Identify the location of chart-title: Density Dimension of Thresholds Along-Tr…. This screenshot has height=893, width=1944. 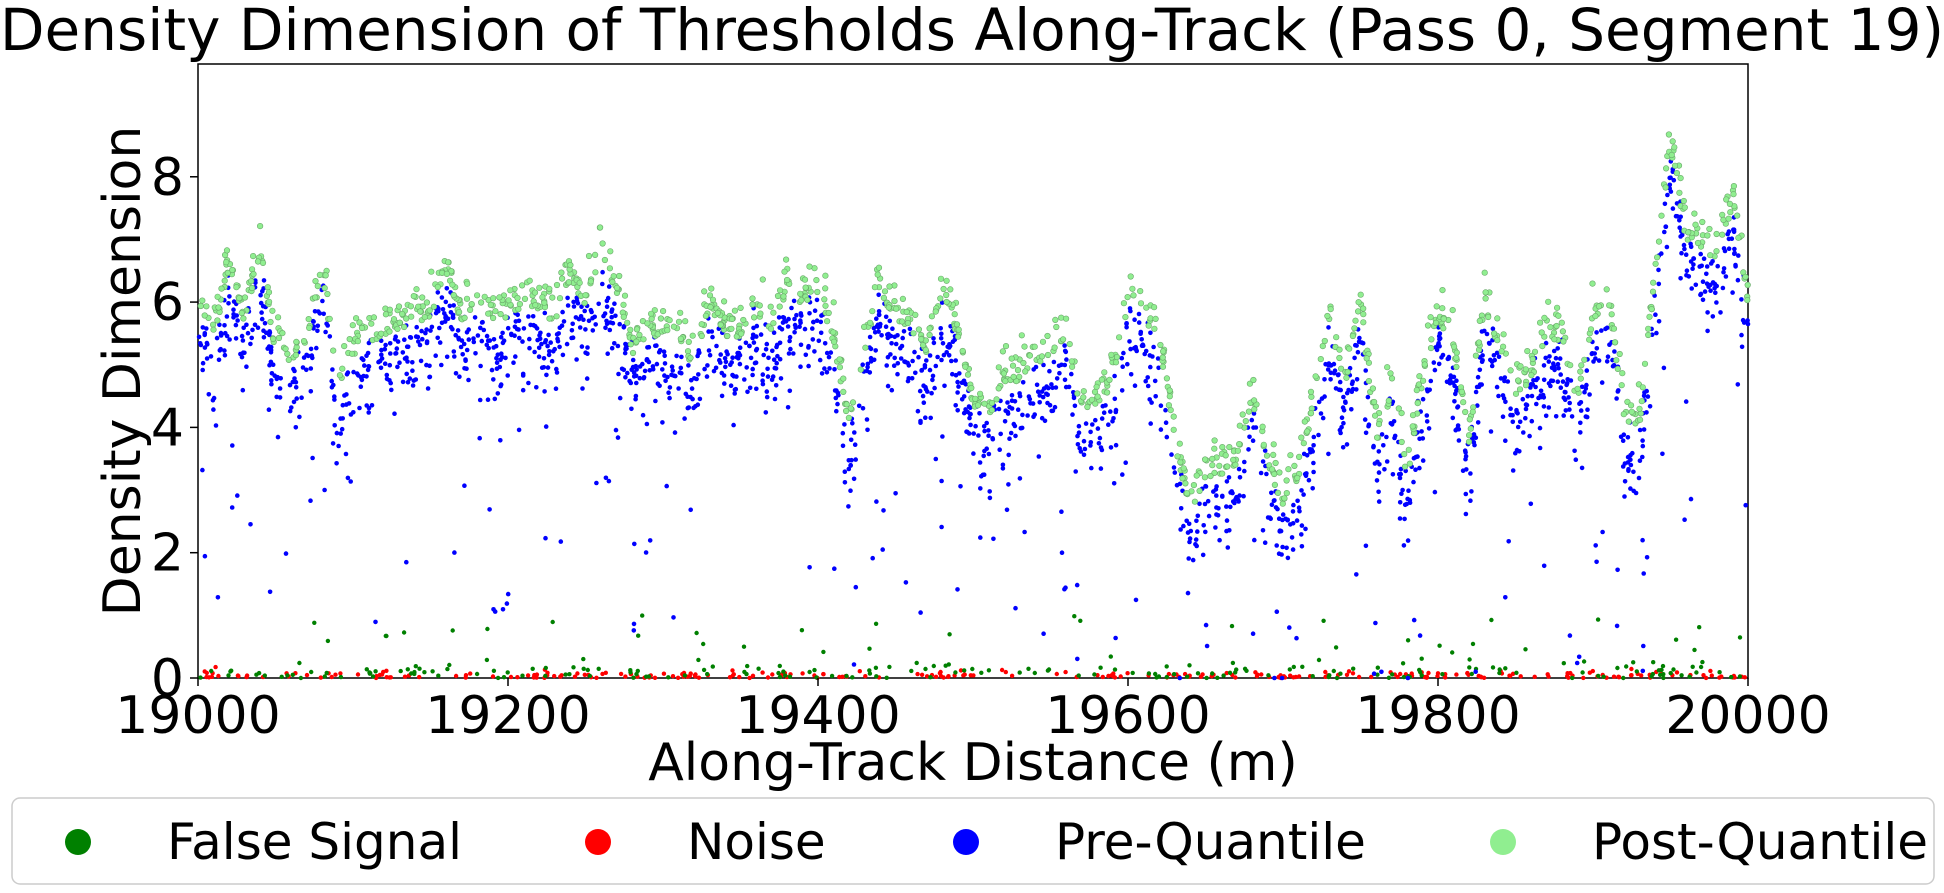
(972, 32).